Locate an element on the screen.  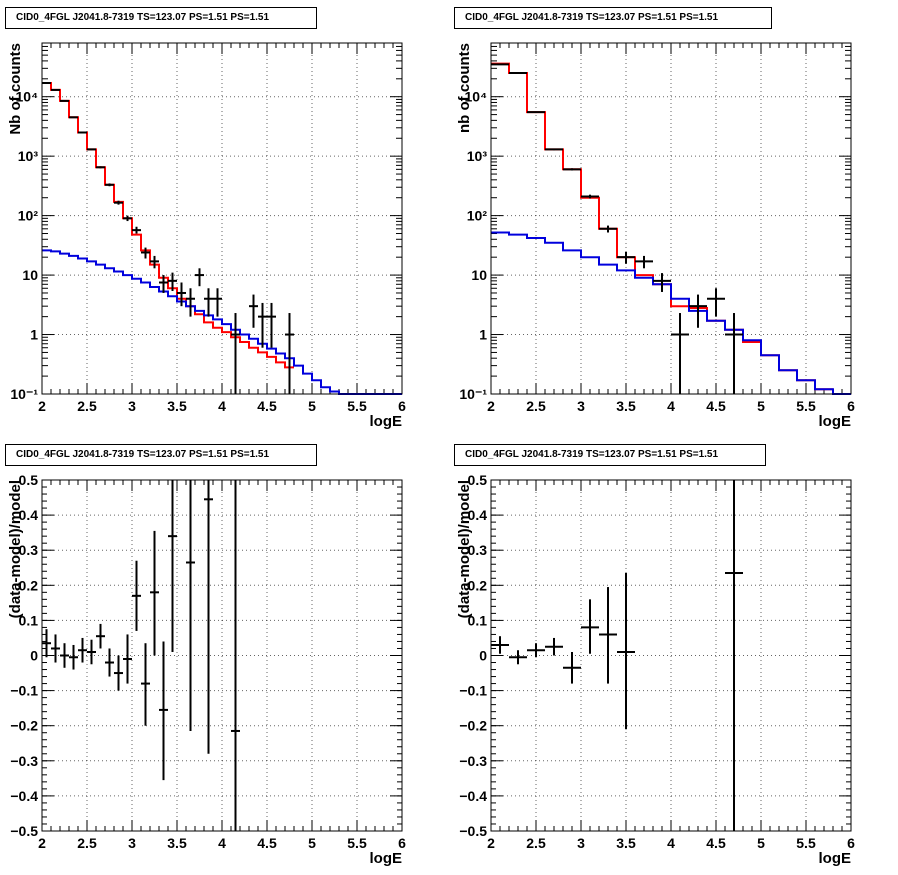
y-tick-label: −0.1 is located at coordinates (24, 691).